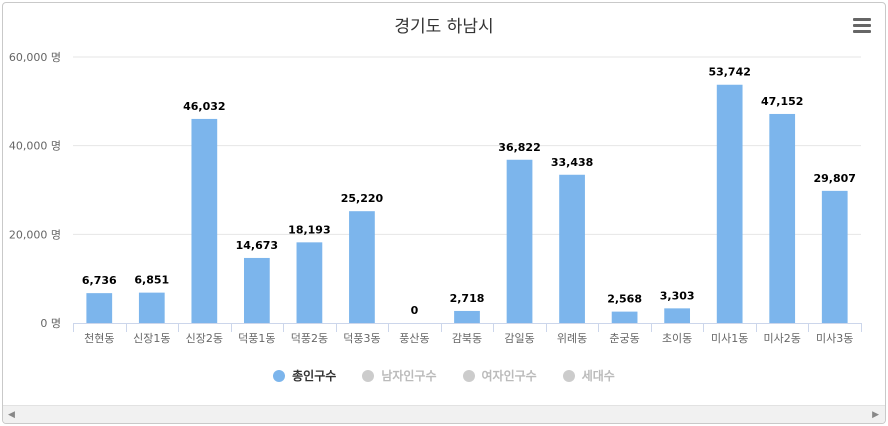 The height and width of the screenshot is (426, 888). Describe the element at coordinates (677, 315) in the screenshot. I see `bar-초이동` at that location.